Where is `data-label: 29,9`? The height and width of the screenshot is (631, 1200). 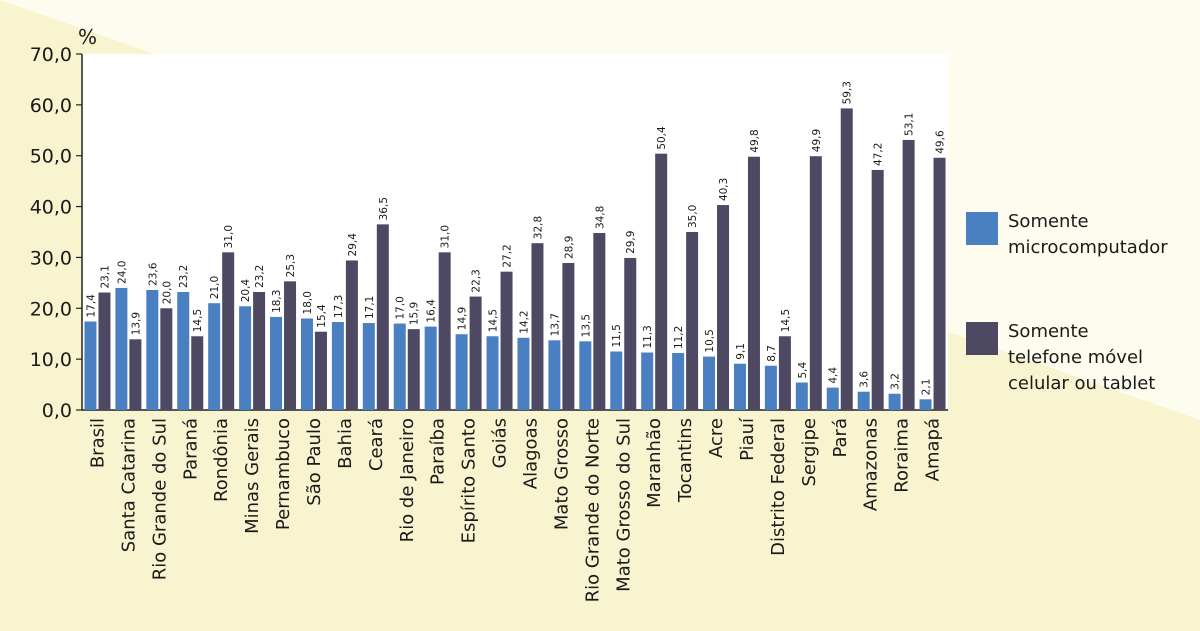 data-label: 29,9 is located at coordinates (631, 242).